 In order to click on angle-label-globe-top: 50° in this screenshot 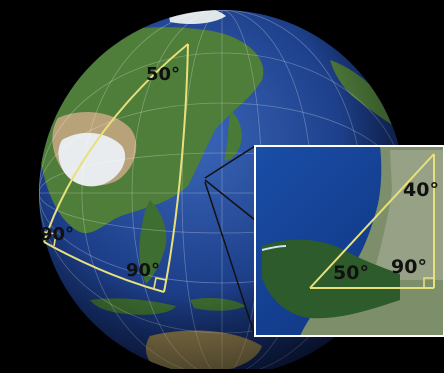, I will do `click(163, 74)`.